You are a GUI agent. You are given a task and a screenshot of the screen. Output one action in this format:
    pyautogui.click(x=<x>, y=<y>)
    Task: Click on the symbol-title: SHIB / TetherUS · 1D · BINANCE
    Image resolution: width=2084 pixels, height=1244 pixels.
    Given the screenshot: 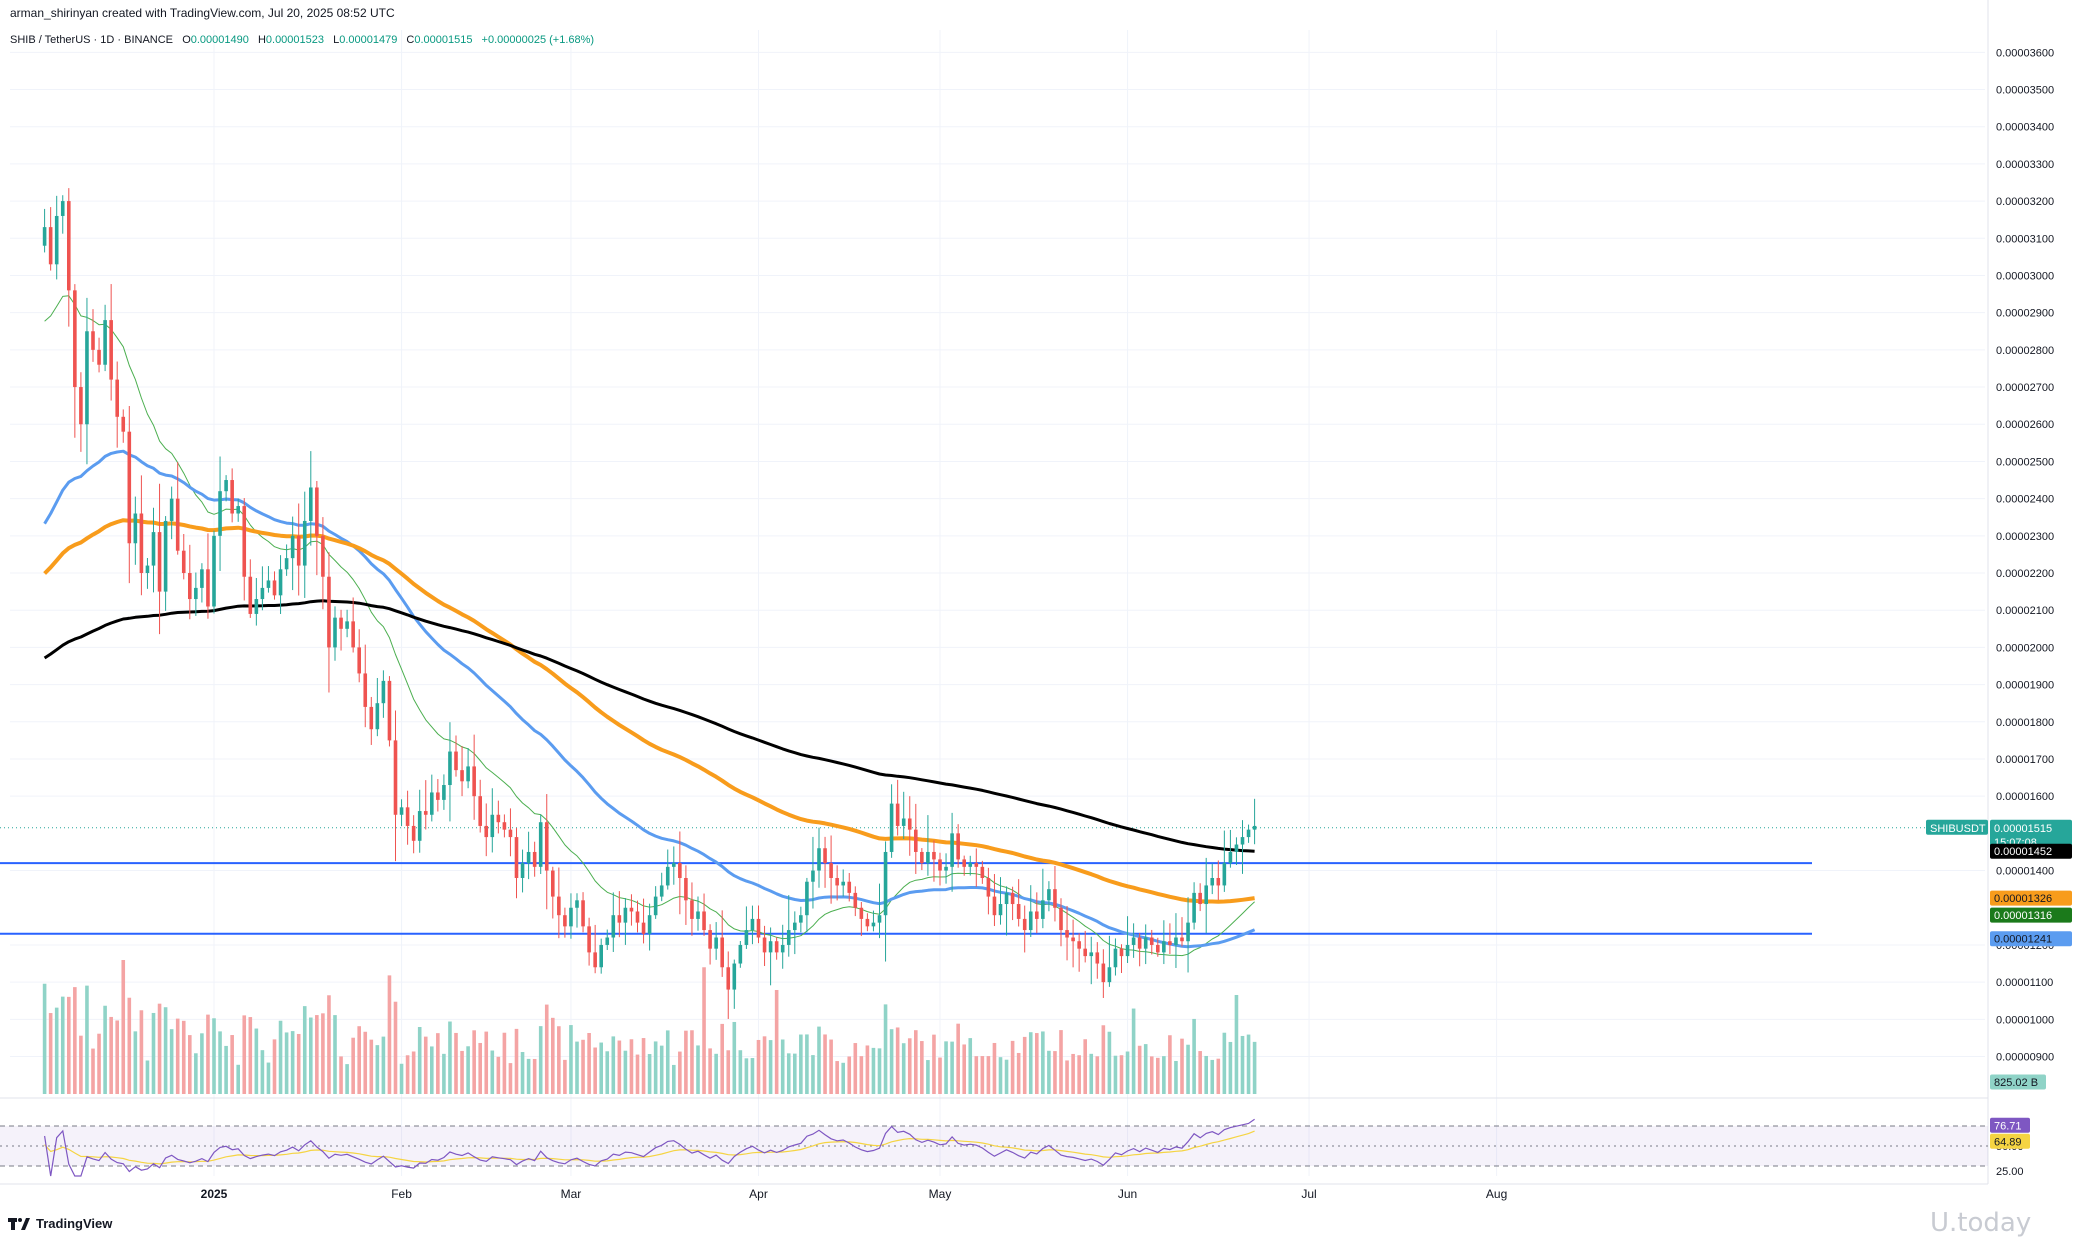 What is the action you would take?
    pyautogui.click(x=92, y=40)
    